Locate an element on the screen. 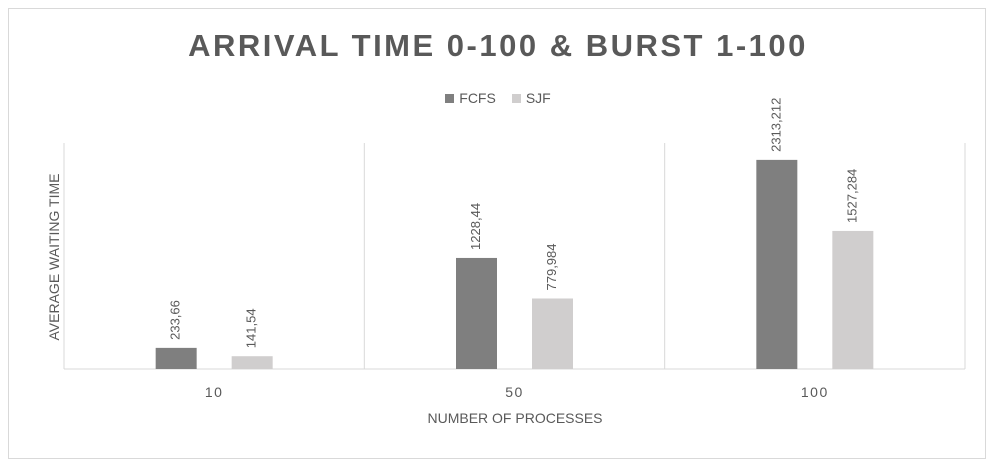 This screenshot has height=469, width=996. legend-item-fcfs: FCFS is located at coordinates (470, 98).